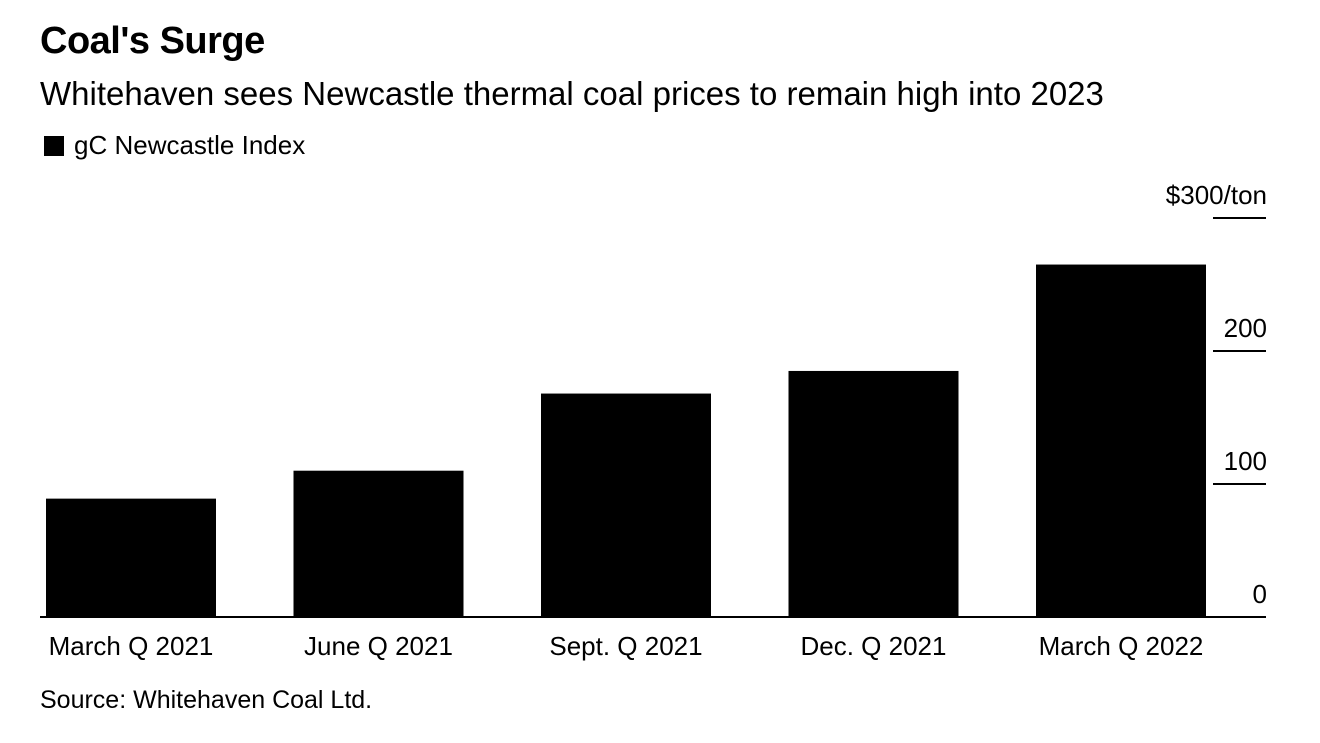 Image resolution: width=1320 pixels, height=743 pixels. What do you see at coordinates (1245, 328) in the screenshot?
I see `y-tick-label: 200` at bounding box center [1245, 328].